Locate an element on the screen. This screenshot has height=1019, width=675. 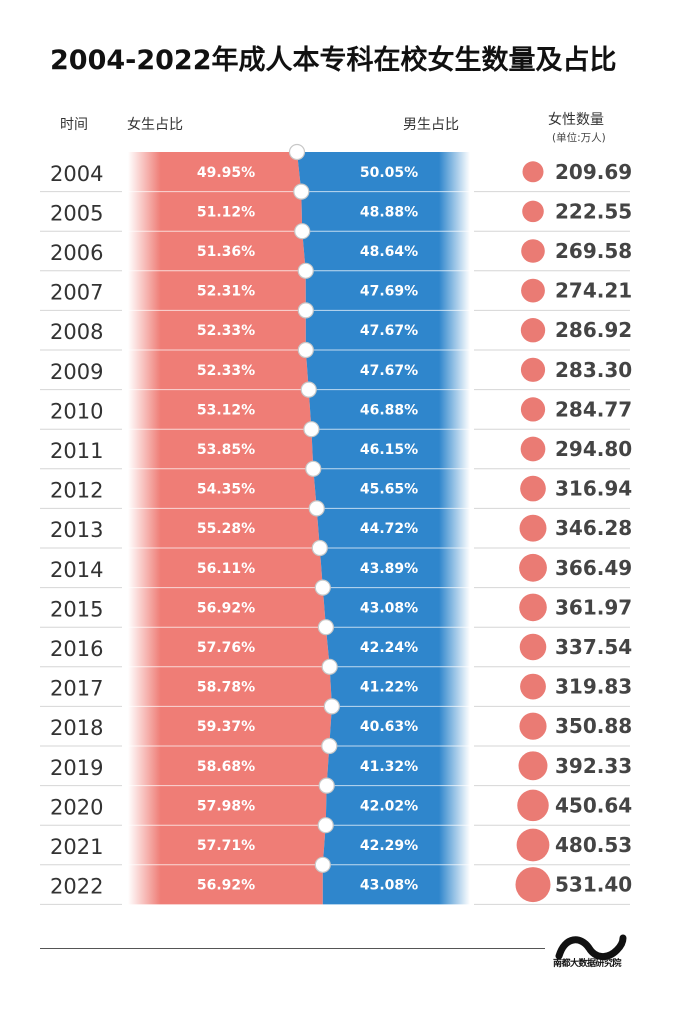
year-label: 2017 is located at coordinates (76, 689).